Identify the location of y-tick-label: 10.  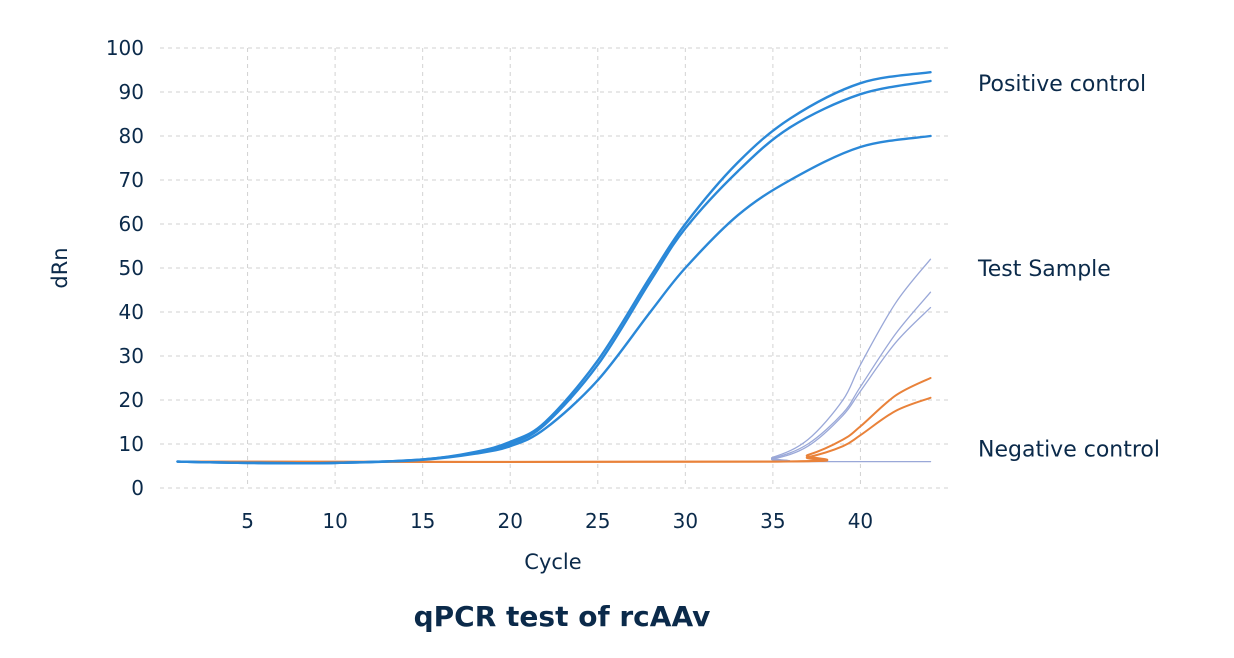
(131, 444).